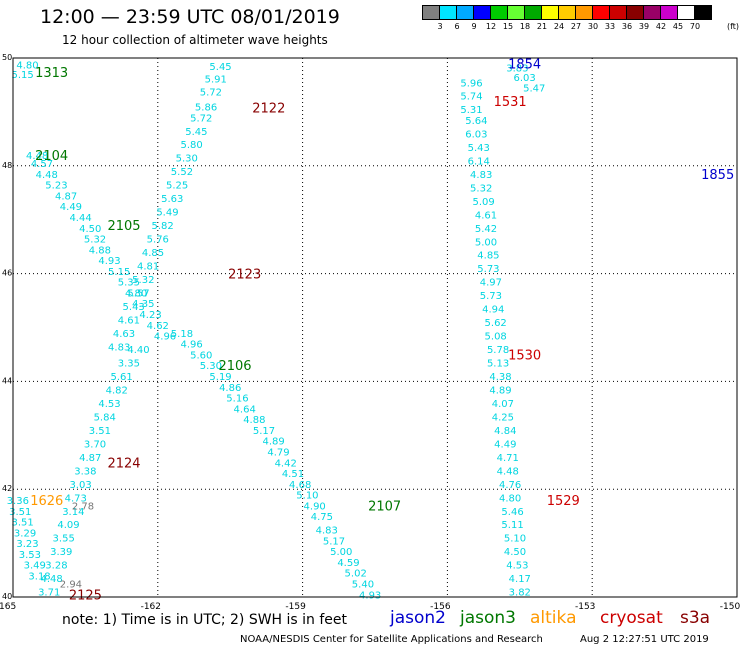 The height and width of the screenshot is (650, 740). I want to click on map-title: 12:00 — 23:59 UTC 08/01/2019, so click(190, 17).